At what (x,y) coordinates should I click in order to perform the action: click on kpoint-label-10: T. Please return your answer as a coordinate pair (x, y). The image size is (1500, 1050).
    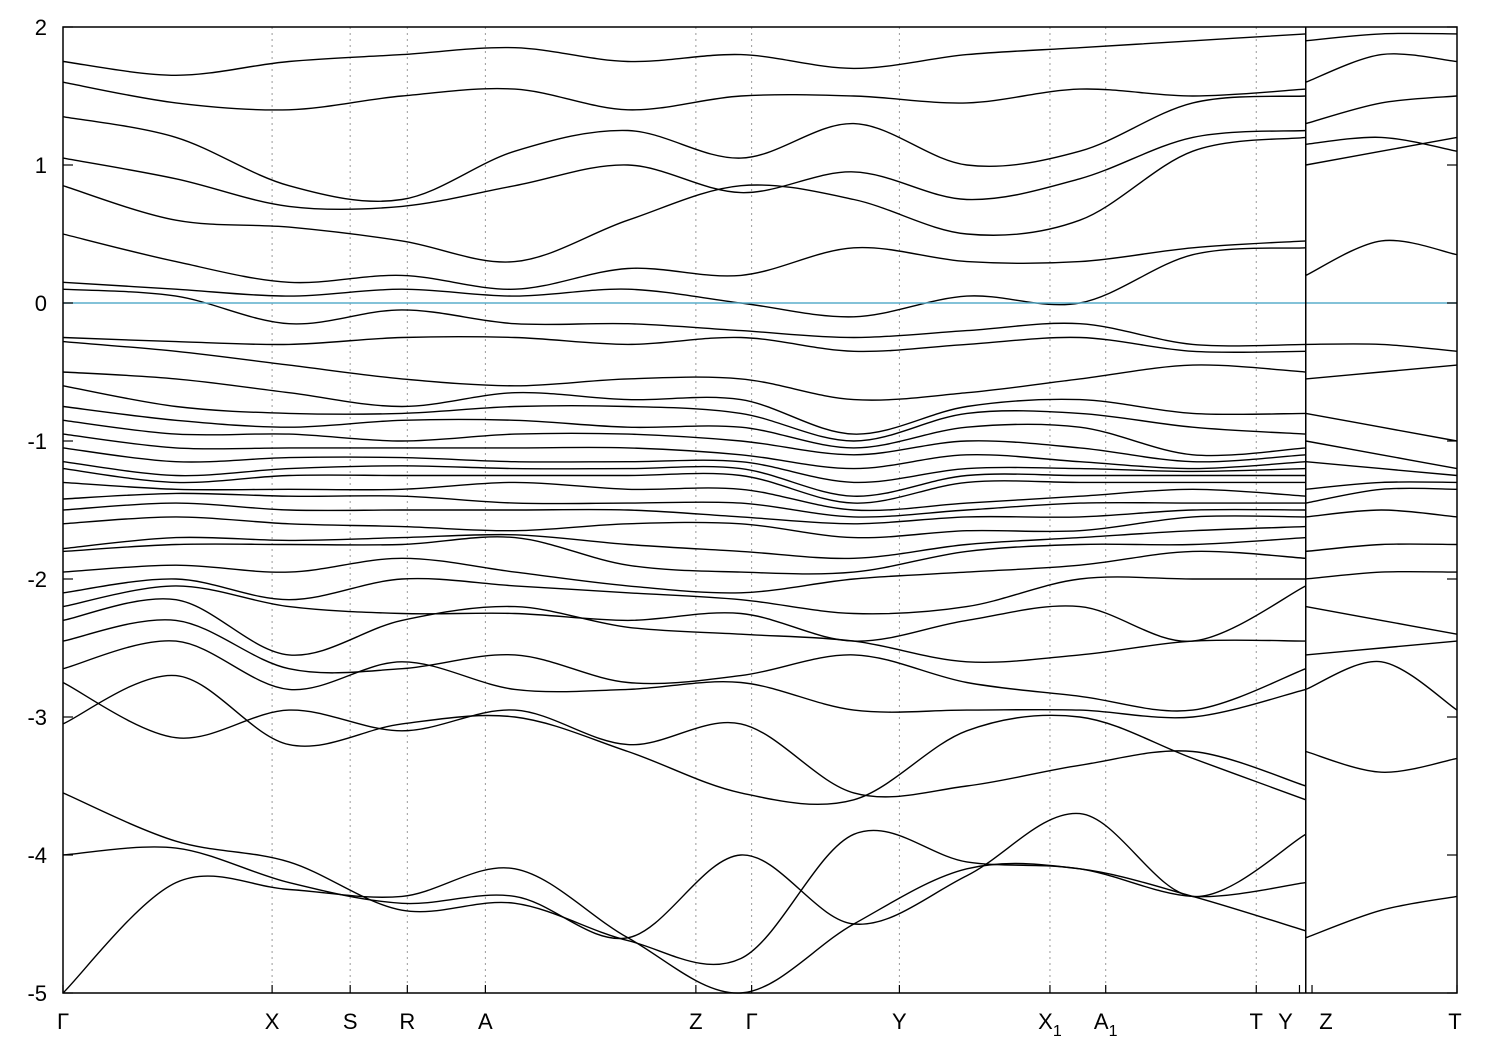
    Looking at the image, I should click on (1256, 1021).